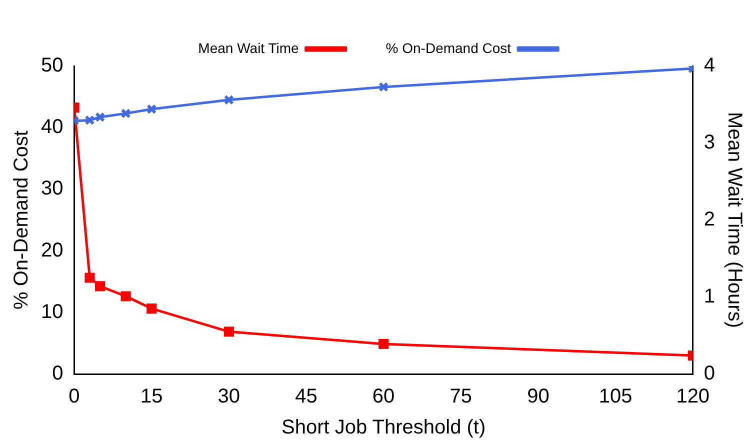  Describe the element at coordinates (383, 397) in the screenshot. I see `x-tick-label: 60` at that location.